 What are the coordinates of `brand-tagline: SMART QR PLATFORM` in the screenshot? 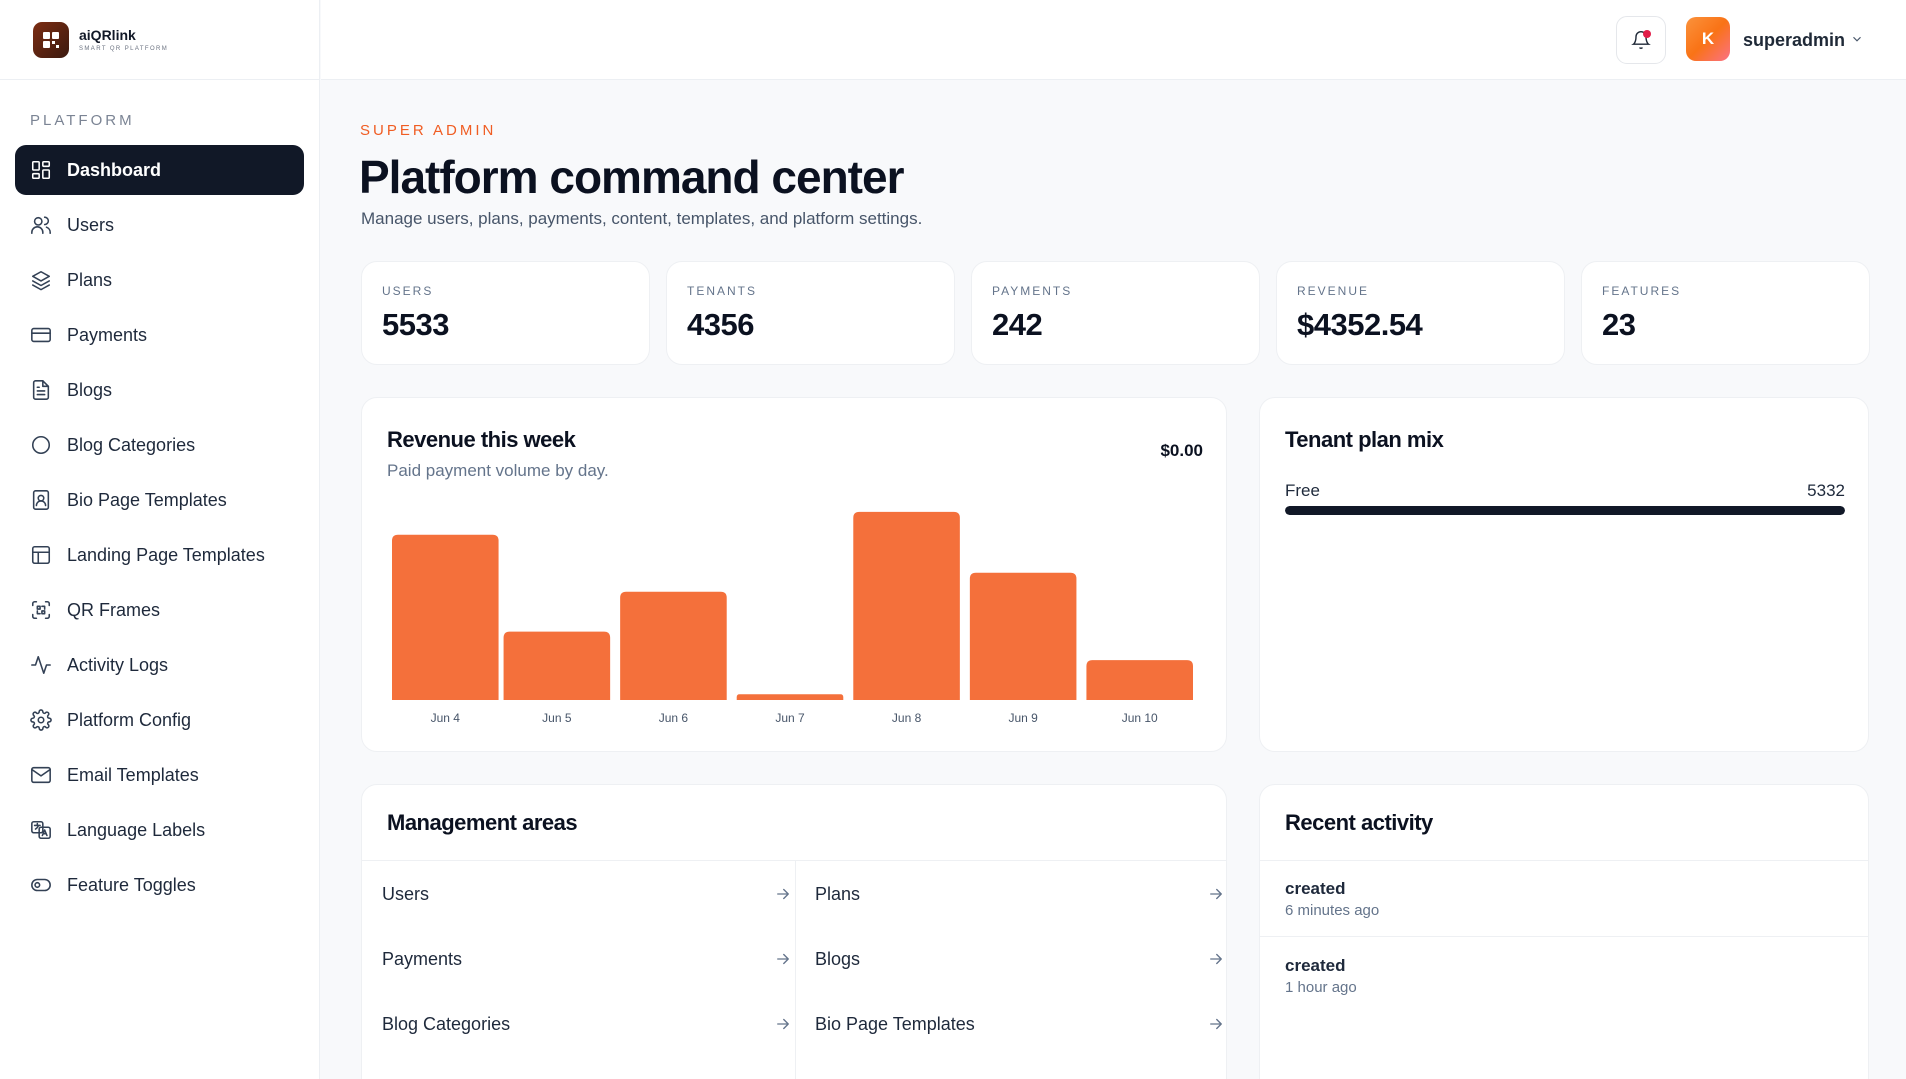 It's located at (124, 49).